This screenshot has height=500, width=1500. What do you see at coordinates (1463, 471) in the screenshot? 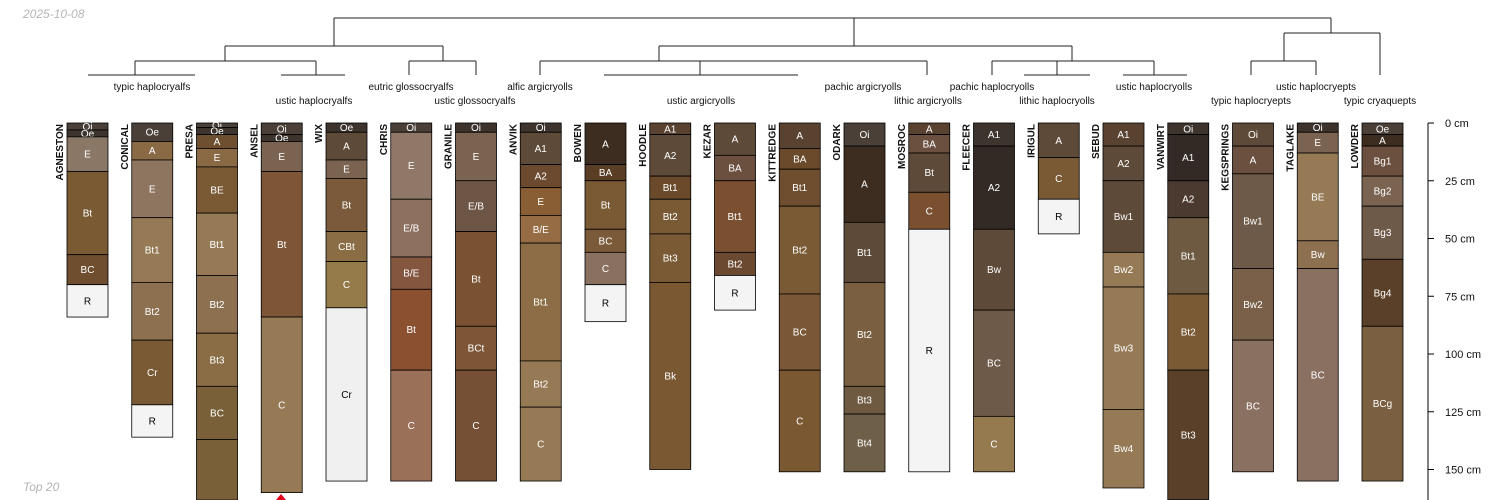
I see `depth-tick-label: 150 cm` at bounding box center [1463, 471].